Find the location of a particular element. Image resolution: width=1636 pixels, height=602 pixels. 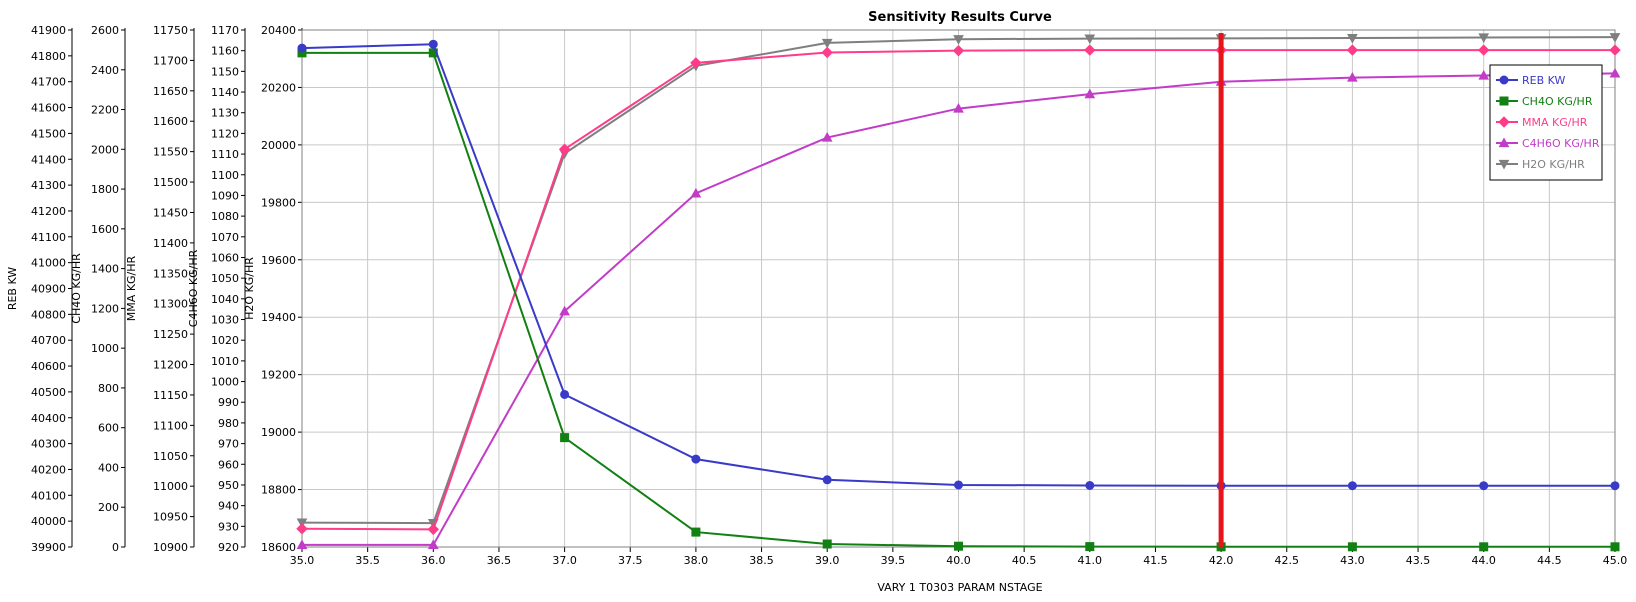

y-tick-label-ch4o: 2200 is located at coordinates (105, 110).